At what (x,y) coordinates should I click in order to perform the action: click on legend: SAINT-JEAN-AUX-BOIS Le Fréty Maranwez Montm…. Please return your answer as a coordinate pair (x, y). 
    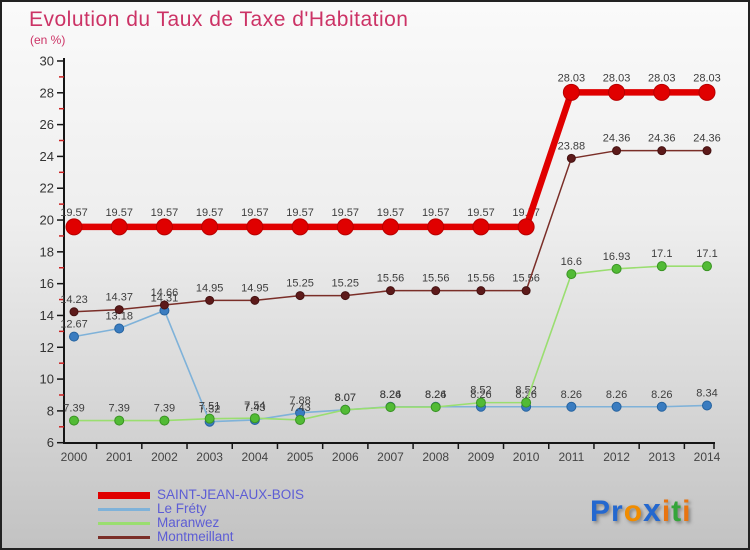
    Looking at the image, I should click on (201, 516).